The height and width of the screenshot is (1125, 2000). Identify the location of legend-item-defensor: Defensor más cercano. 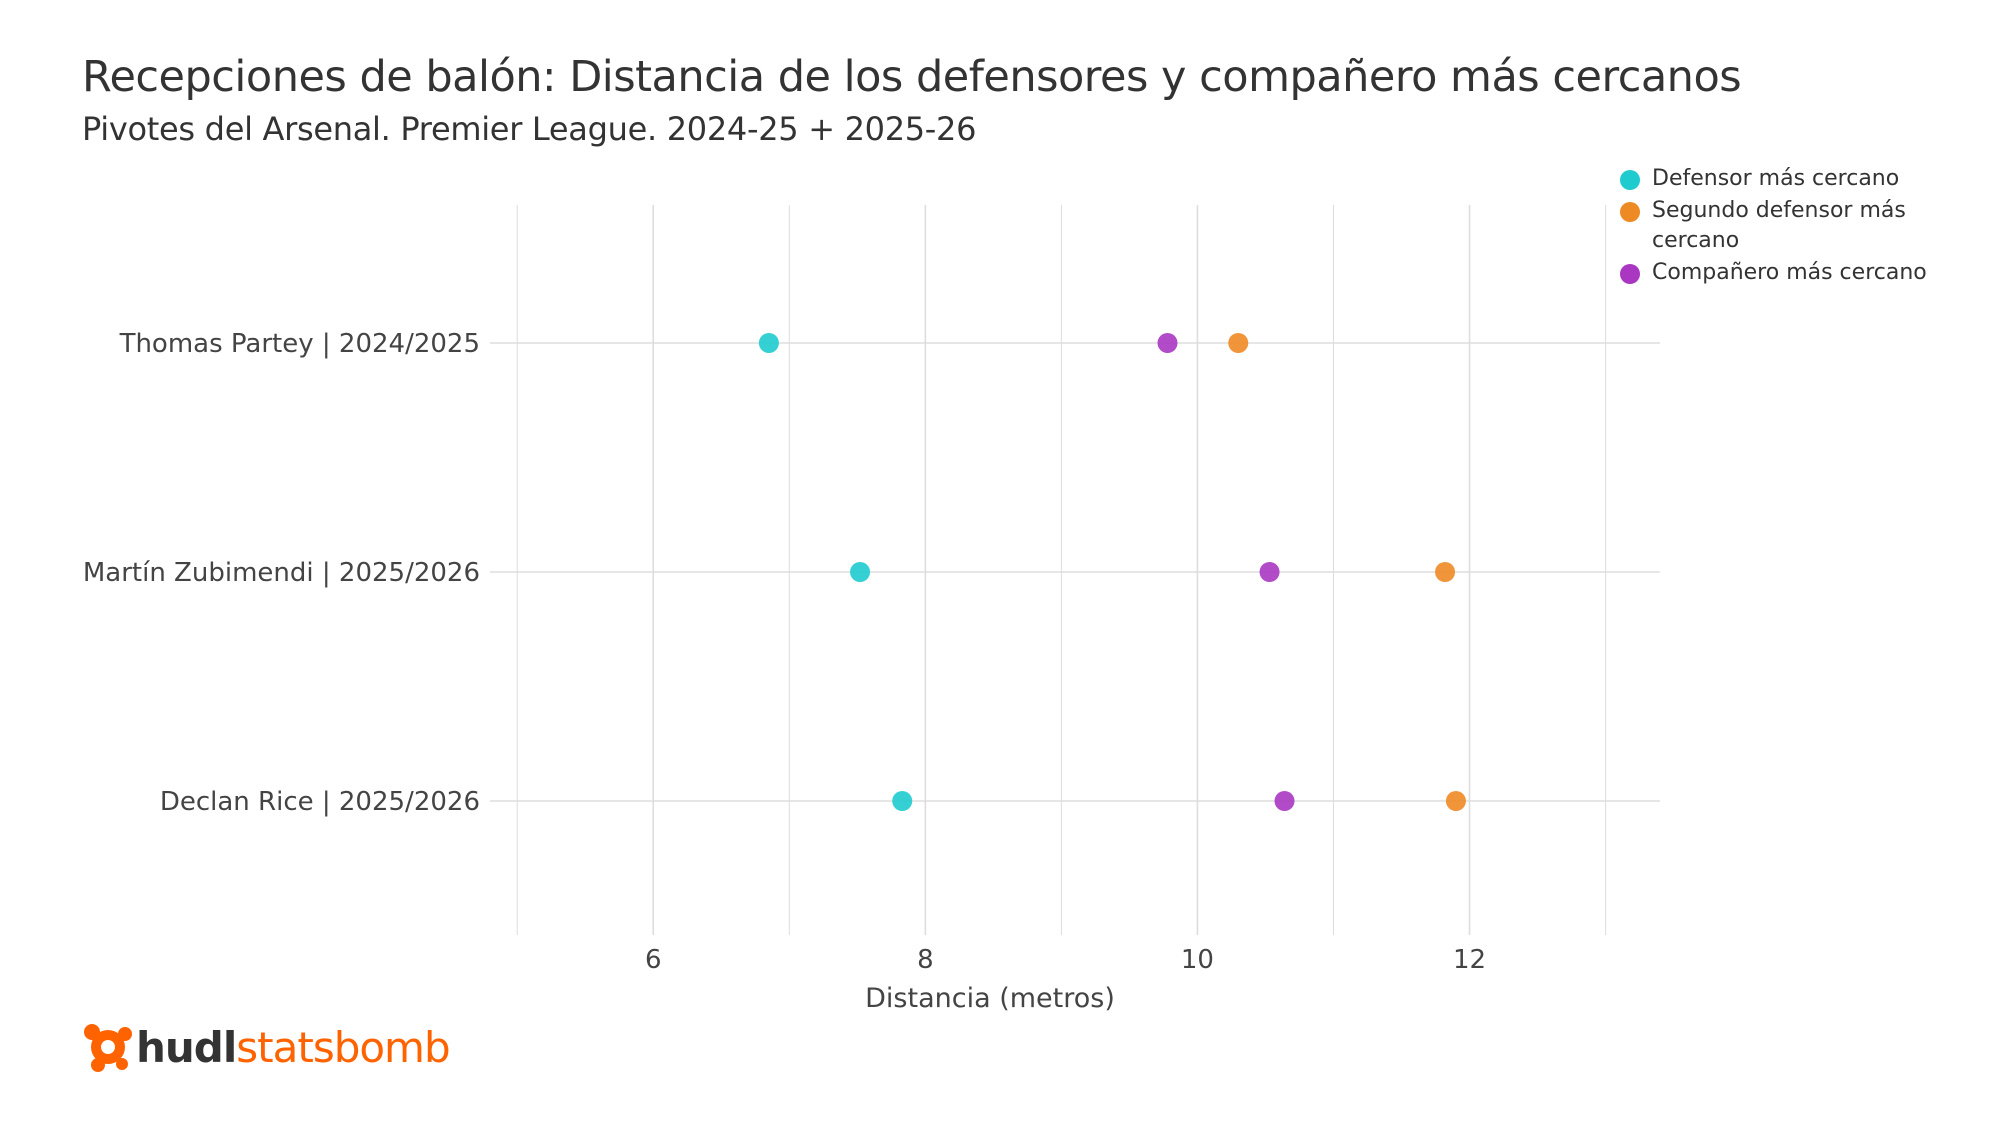
(1790, 179).